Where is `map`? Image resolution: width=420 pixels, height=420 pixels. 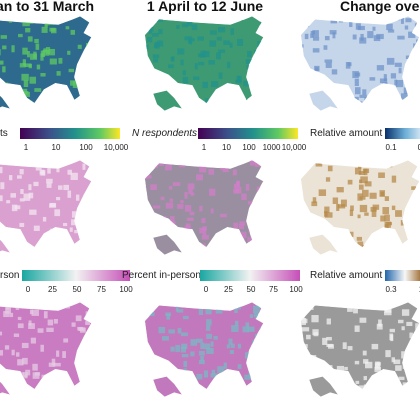 map is located at coordinates (360, 207).